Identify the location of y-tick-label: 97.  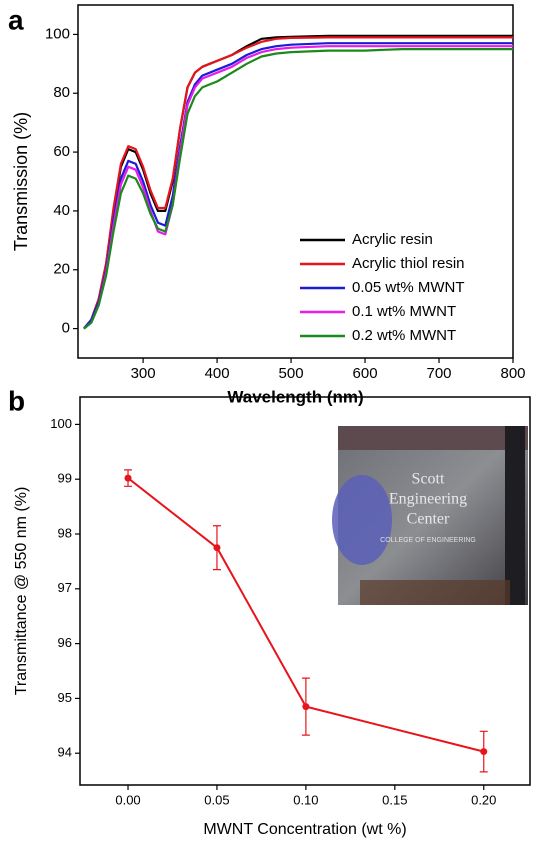
(65, 587).